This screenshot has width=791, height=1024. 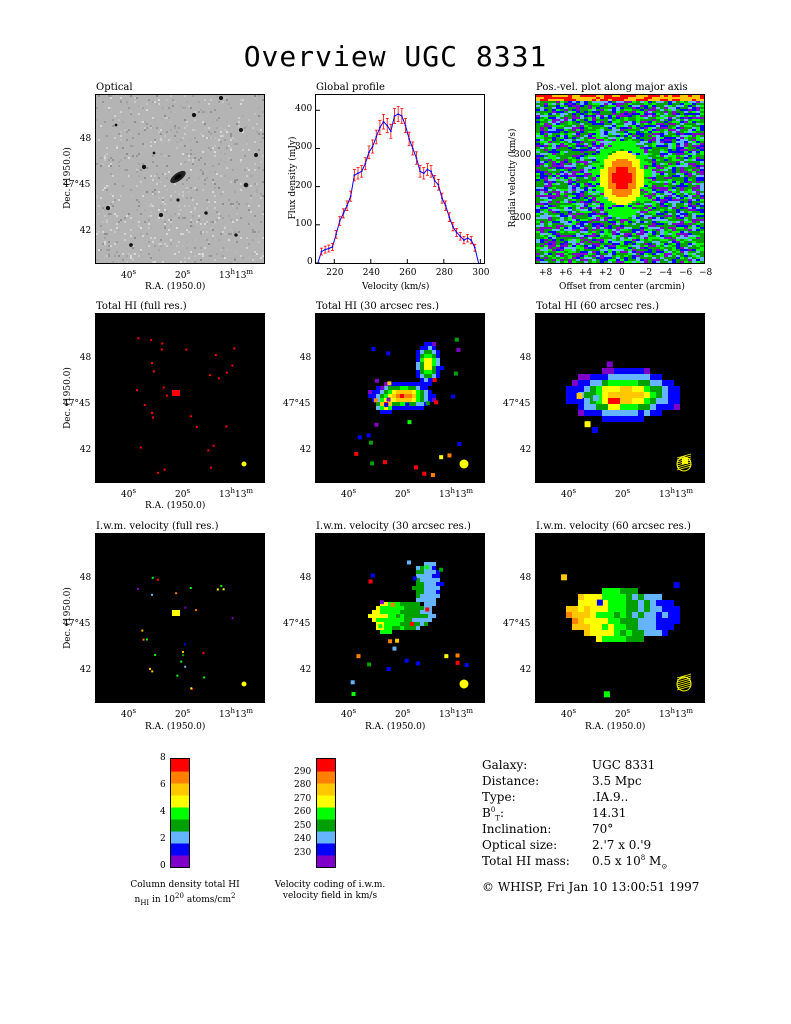 What do you see at coordinates (194, 115) in the screenshot?
I see `star` at bounding box center [194, 115].